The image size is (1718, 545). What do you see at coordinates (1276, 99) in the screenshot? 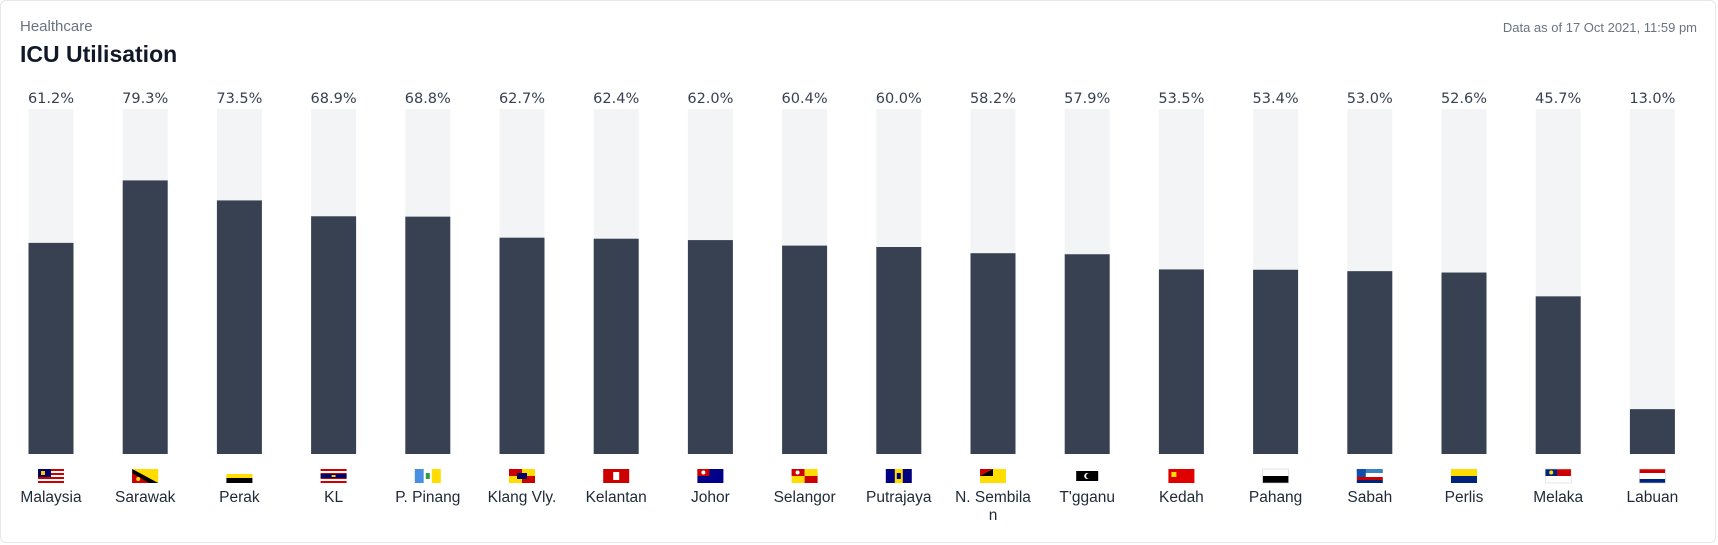
I see `value-label: 53.4%` at bounding box center [1276, 99].